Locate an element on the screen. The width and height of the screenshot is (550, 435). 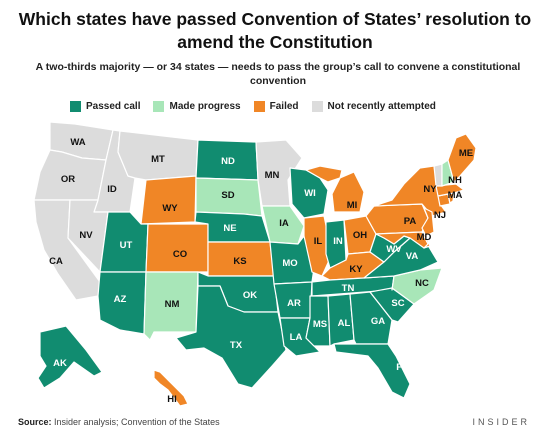
label-AR: AR is located at coordinates (294, 303).